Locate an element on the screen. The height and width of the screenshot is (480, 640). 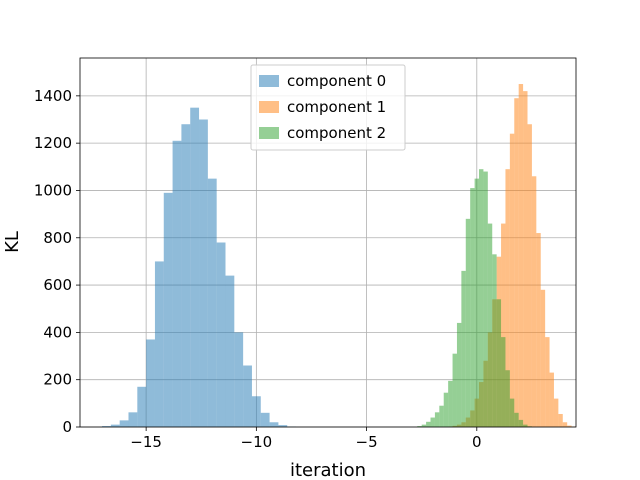
y-tick-label: 1400 is located at coordinates (53, 96).